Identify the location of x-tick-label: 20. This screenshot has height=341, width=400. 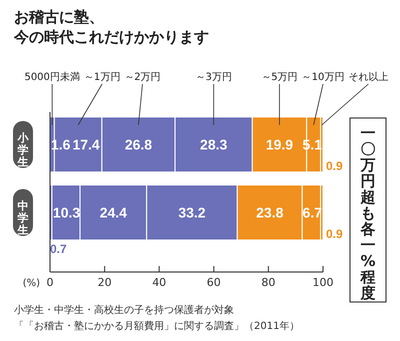
(105, 282).